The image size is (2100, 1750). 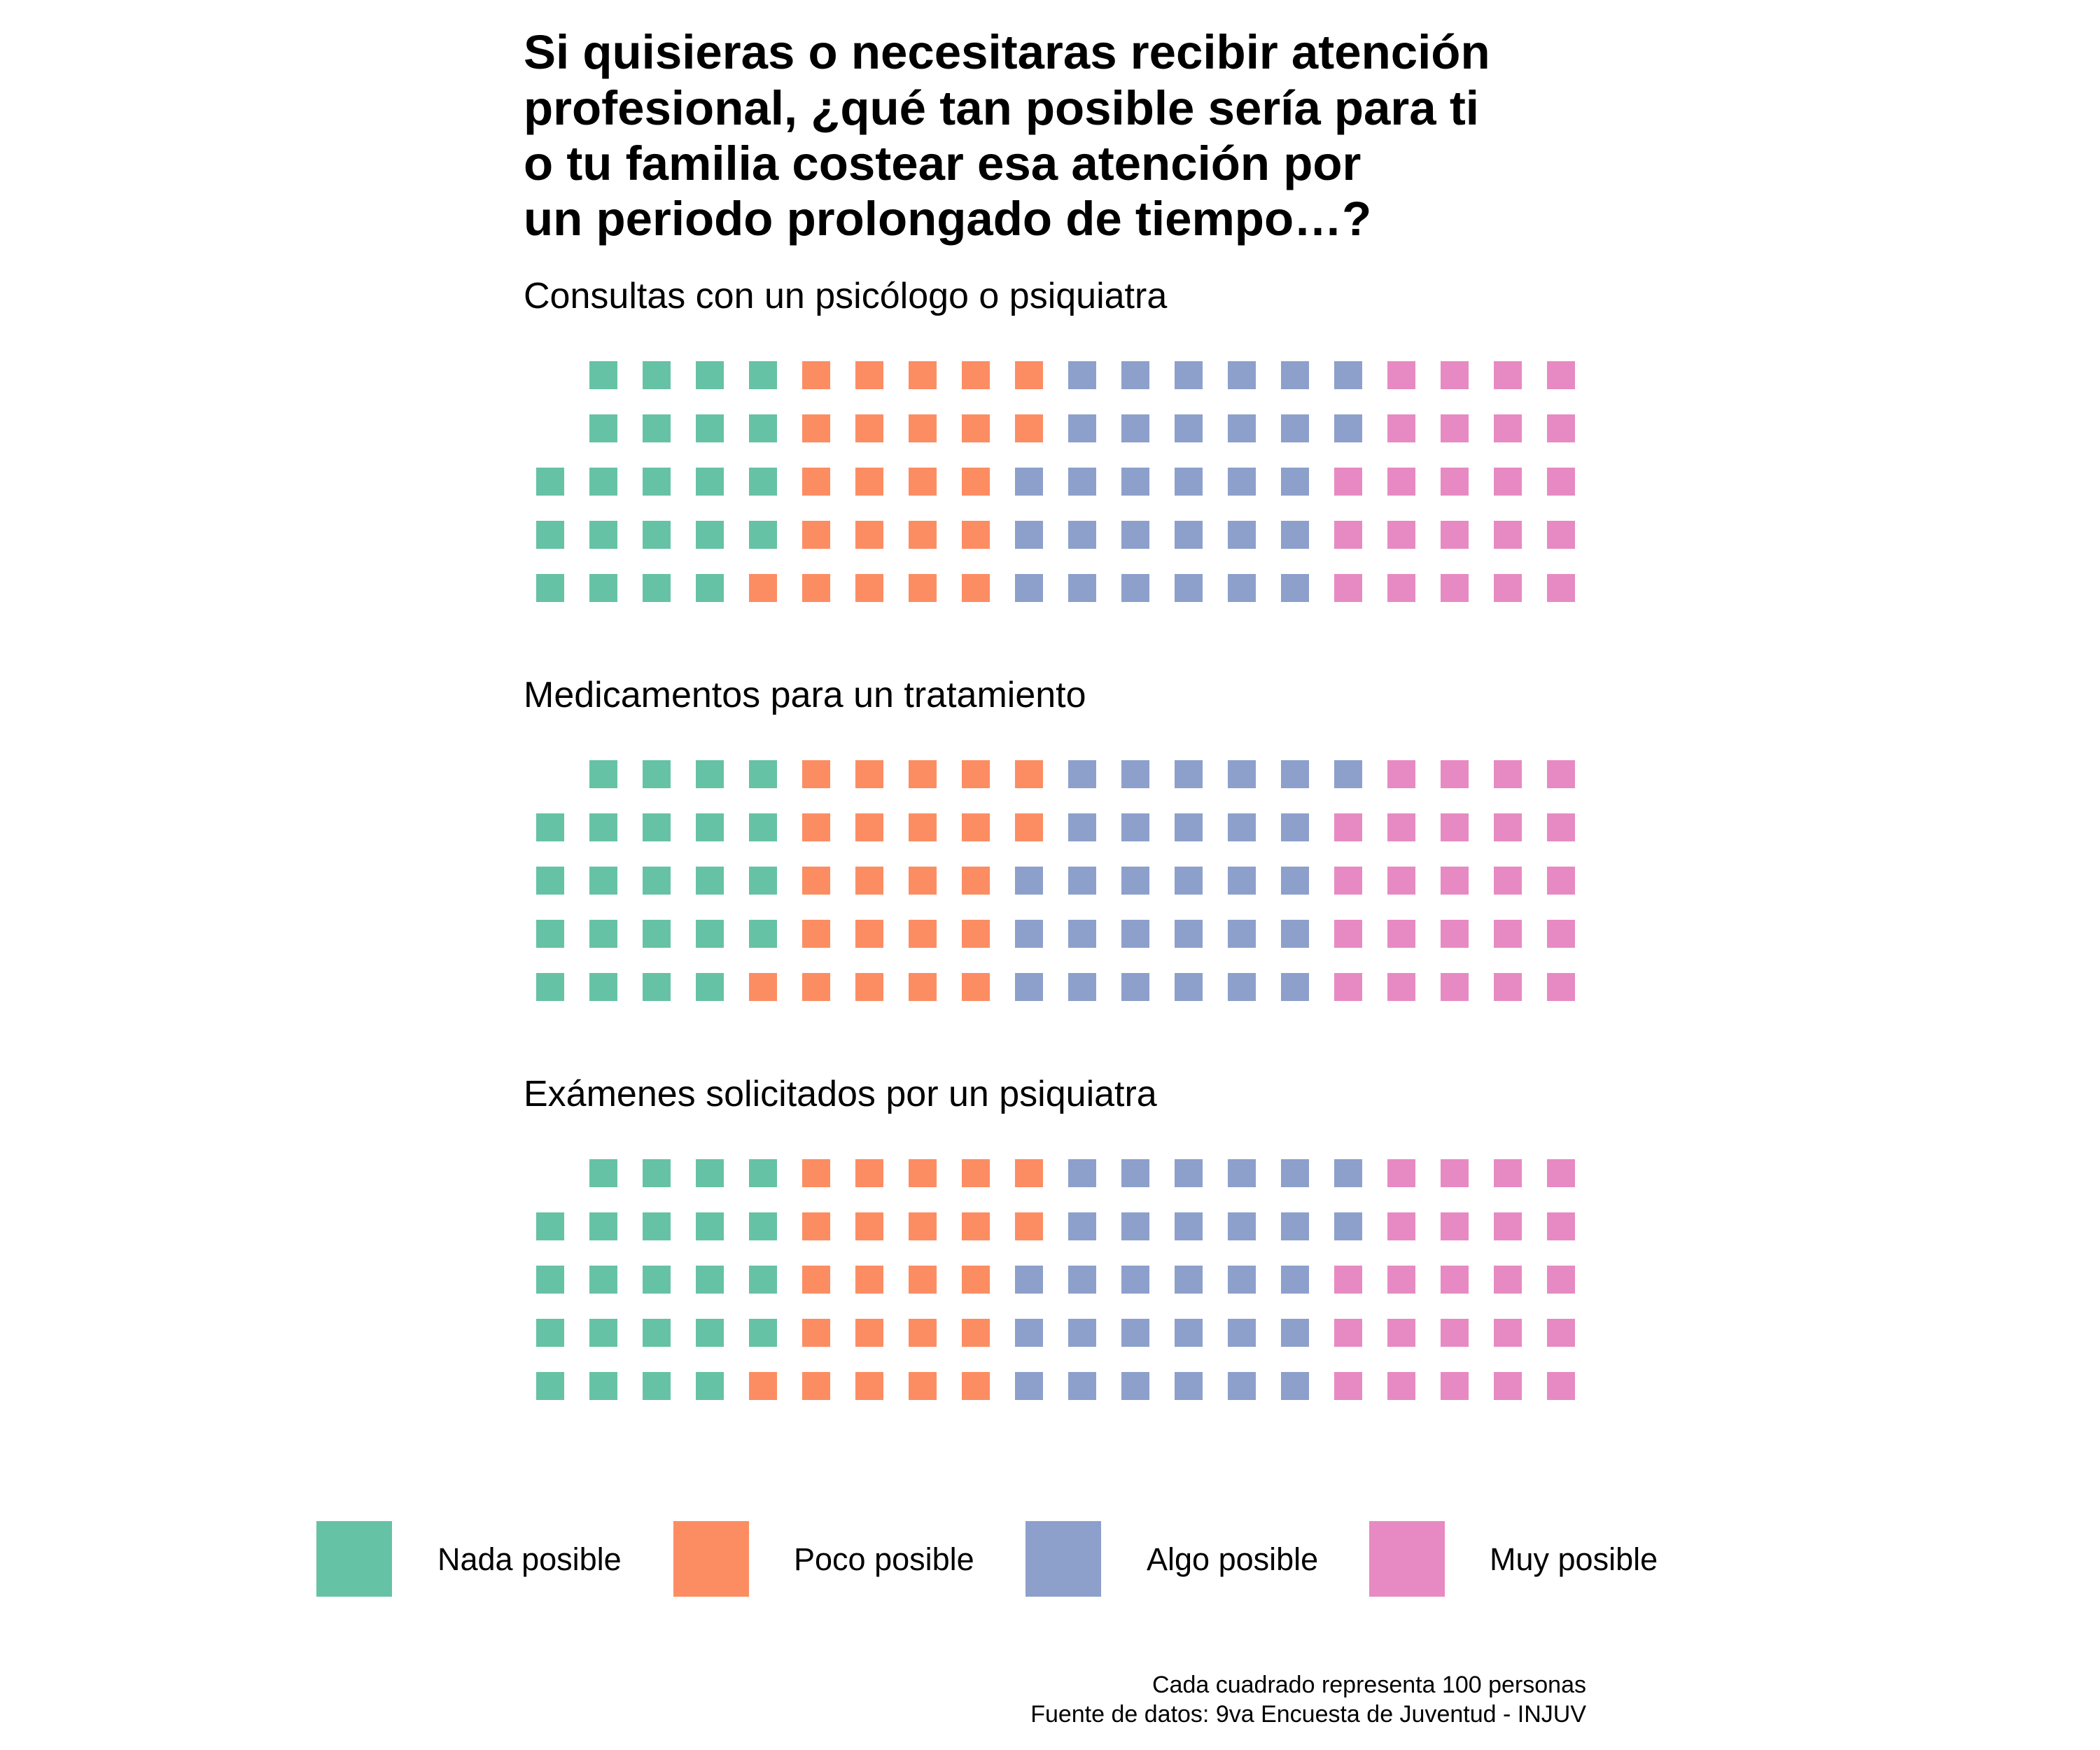 What do you see at coordinates (530, 1559) in the screenshot?
I see `legend-label-nada-posible: Nada posible` at bounding box center [530, 1559].